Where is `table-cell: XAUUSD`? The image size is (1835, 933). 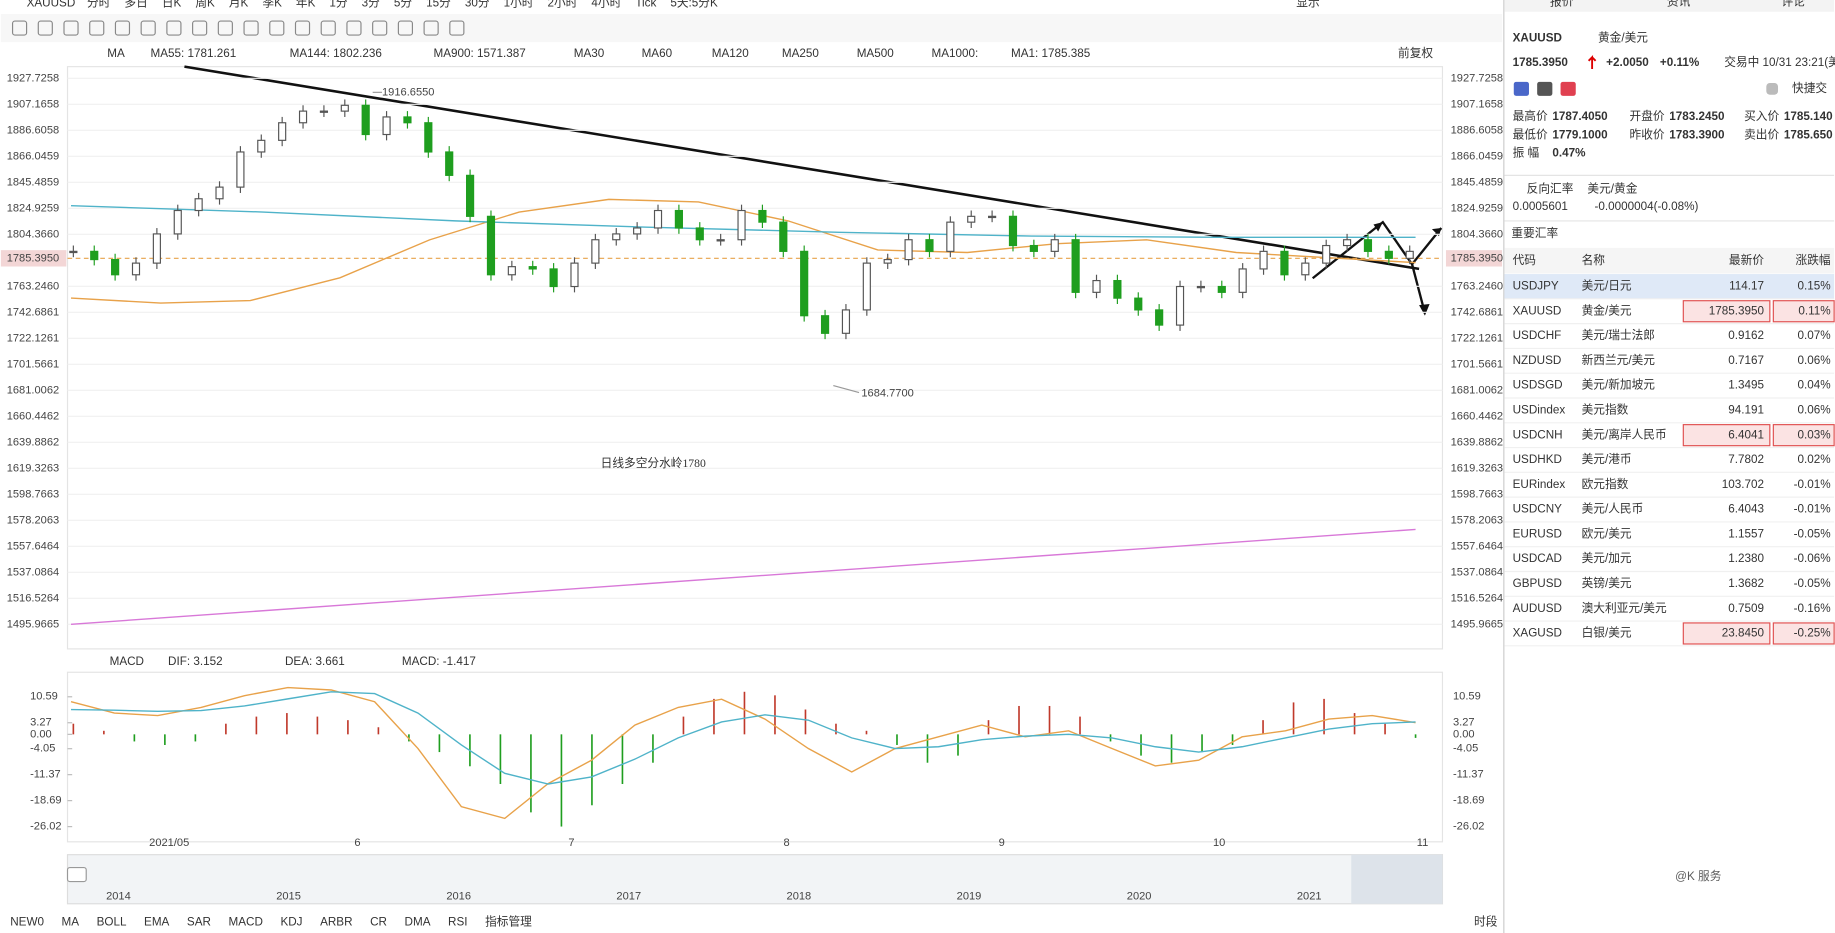
table-cell: XAUUSD is located at coordinates (1537, 310).